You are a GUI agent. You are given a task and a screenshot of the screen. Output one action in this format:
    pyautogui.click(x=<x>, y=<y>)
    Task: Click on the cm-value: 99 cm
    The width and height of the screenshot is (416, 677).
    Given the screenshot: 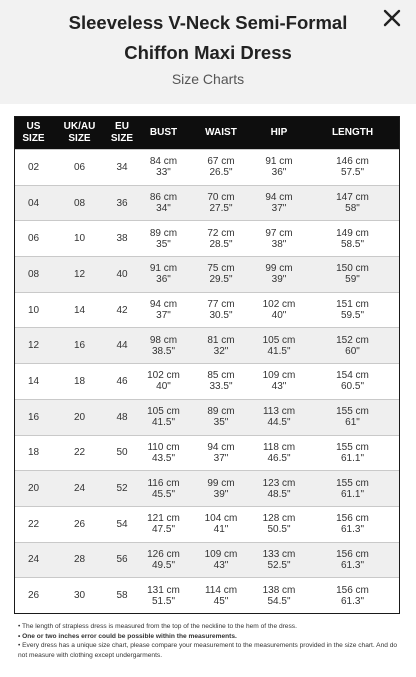 What is the action you would take?
    pyautogui.click(x=279, y=269)
    